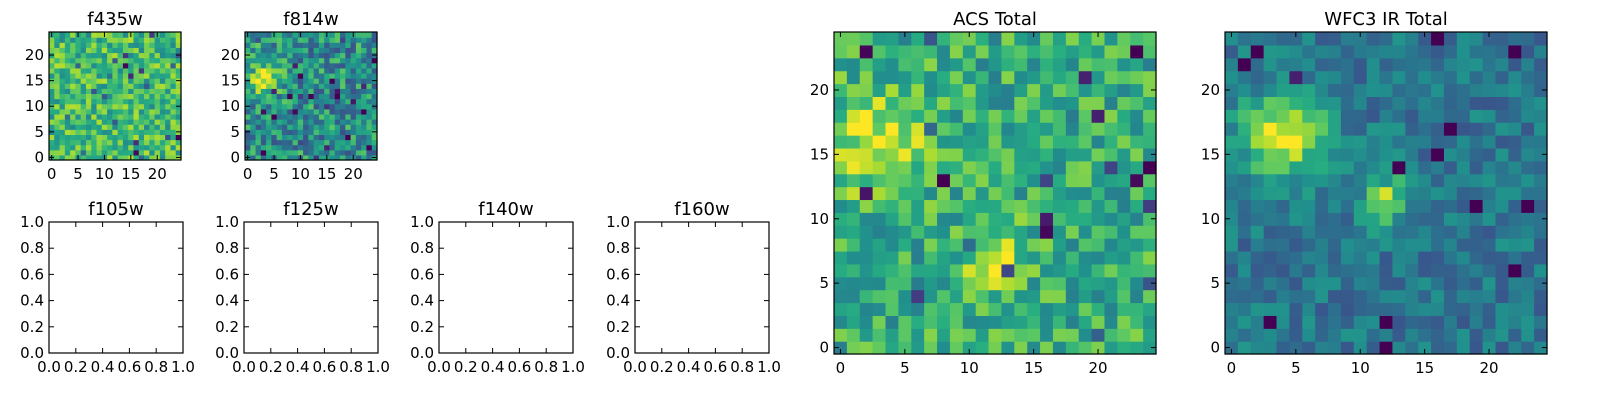  I want to click on y-tick-label: 20, so click(819, 90).